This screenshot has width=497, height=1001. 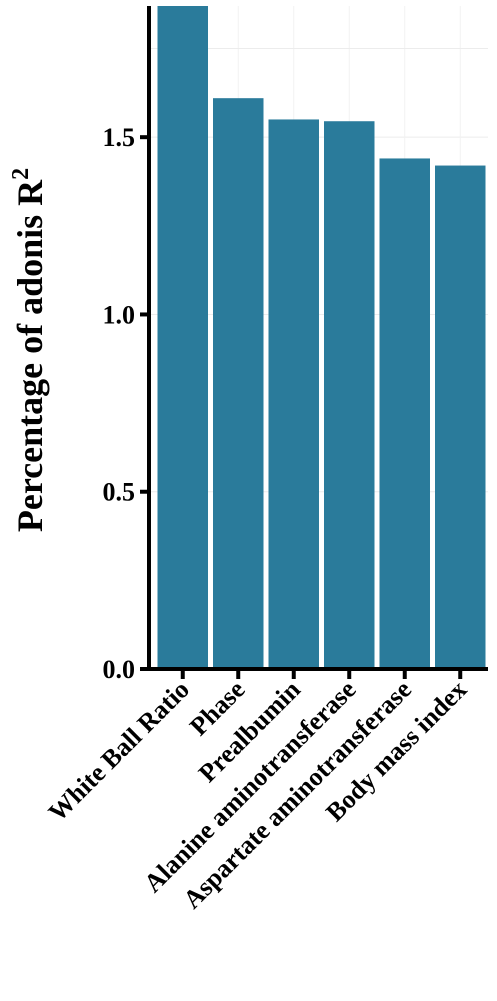 What do you see at coordinates (119, 492) in the screenshot?
I see `y-tick-label-1: 0.5` at bounding box center [119, 492].